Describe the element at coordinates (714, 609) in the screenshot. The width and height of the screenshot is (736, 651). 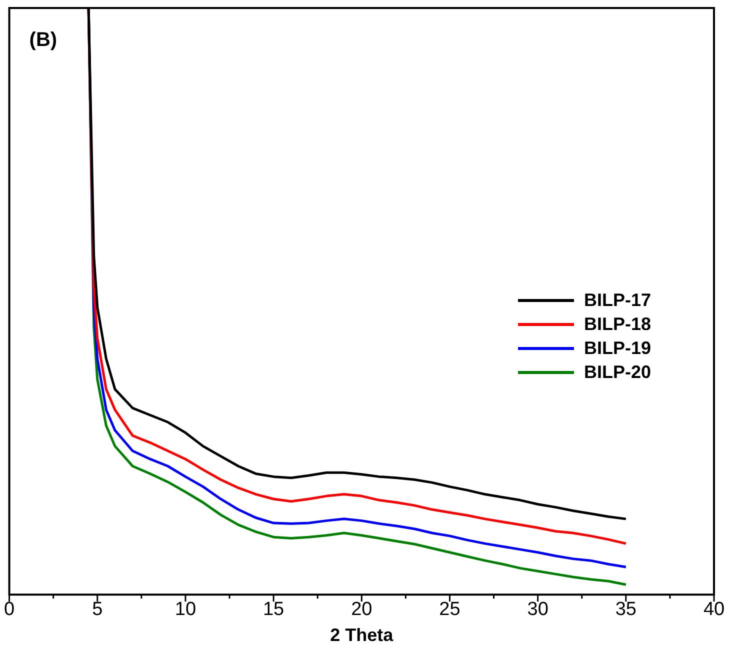
I see `x-tick-label: 40` at that location.